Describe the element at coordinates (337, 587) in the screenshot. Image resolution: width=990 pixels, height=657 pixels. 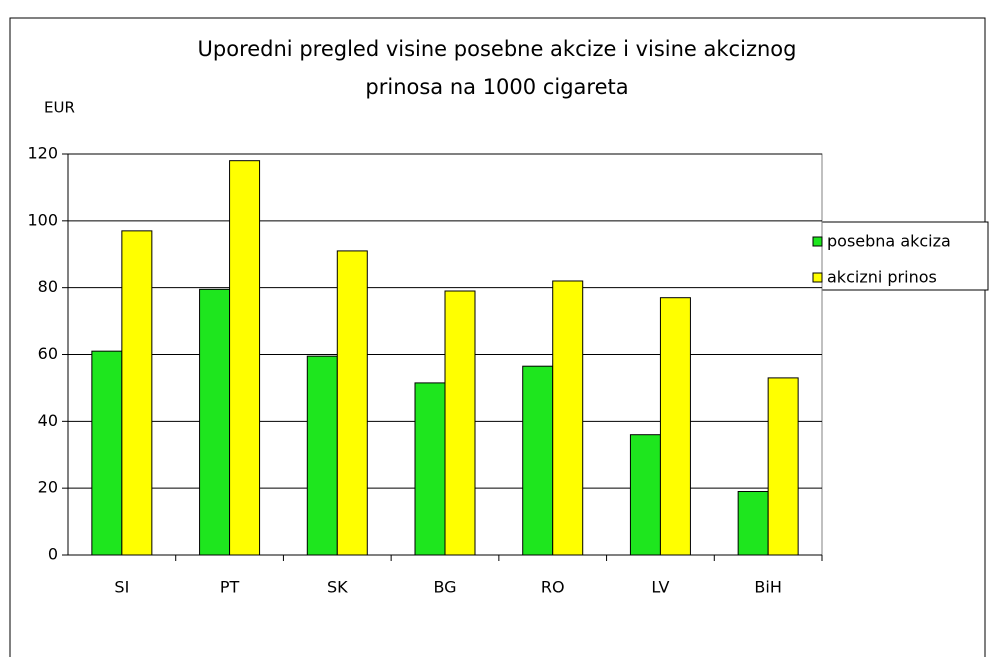
I see `x-tick-label: SK` at that location.